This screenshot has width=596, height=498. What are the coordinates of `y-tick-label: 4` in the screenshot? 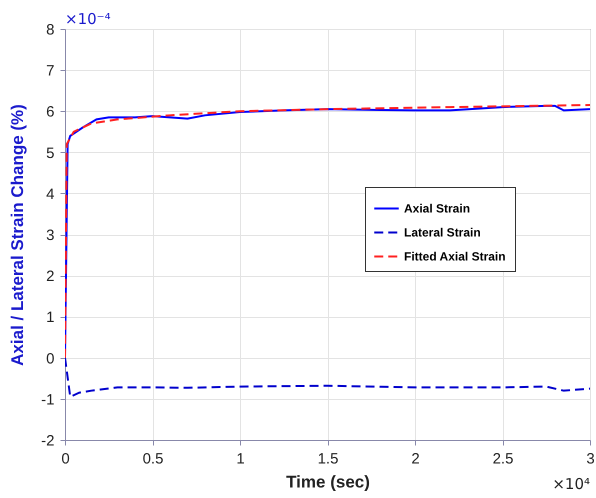 It's located at (50, 194).